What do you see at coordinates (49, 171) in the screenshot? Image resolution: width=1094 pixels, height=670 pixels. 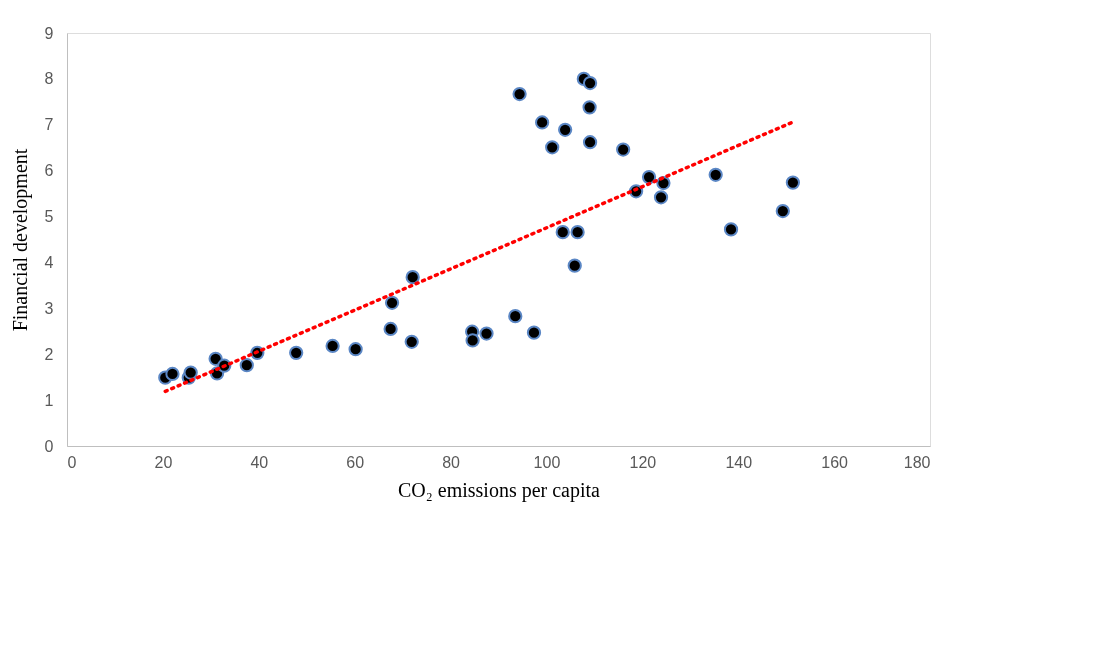 I see `y-tick-label: 6` at bounding box center [49, 171].